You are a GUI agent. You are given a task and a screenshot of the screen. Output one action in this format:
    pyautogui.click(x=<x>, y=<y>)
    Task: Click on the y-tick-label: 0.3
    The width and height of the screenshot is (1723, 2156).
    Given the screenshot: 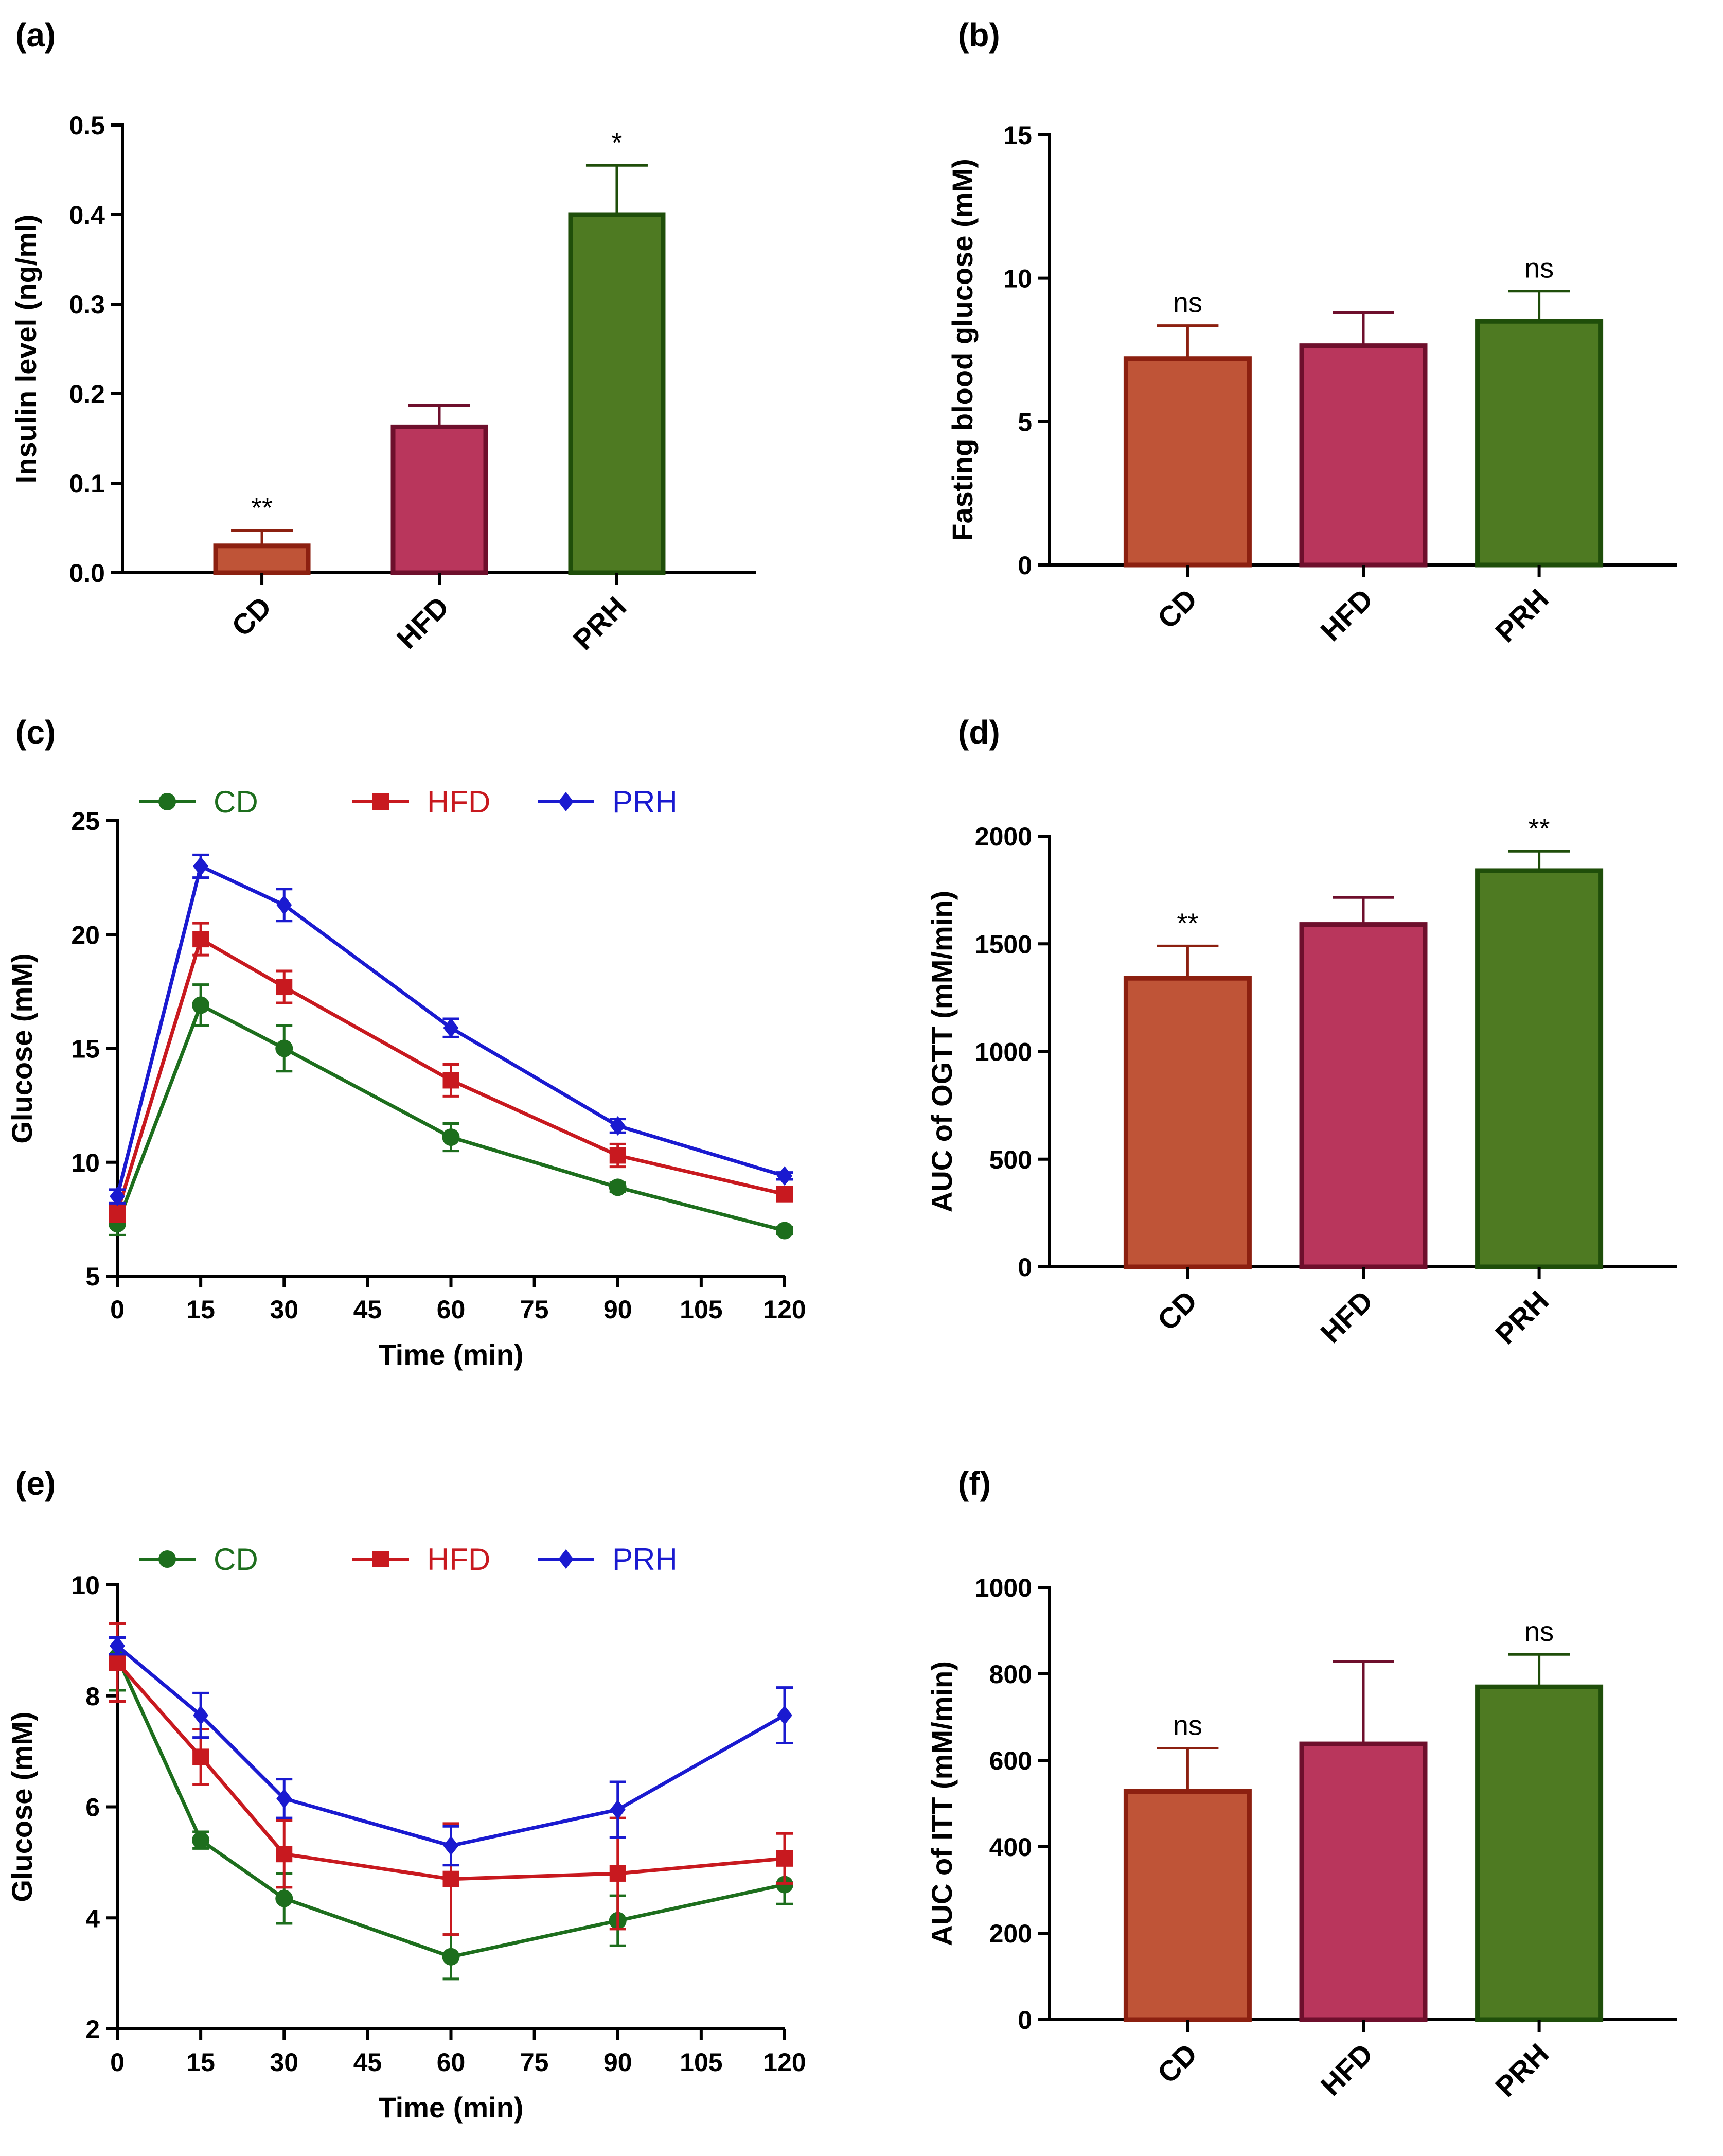 What is the action you would take?
    pyautogui.click(x=87, y=304)
    